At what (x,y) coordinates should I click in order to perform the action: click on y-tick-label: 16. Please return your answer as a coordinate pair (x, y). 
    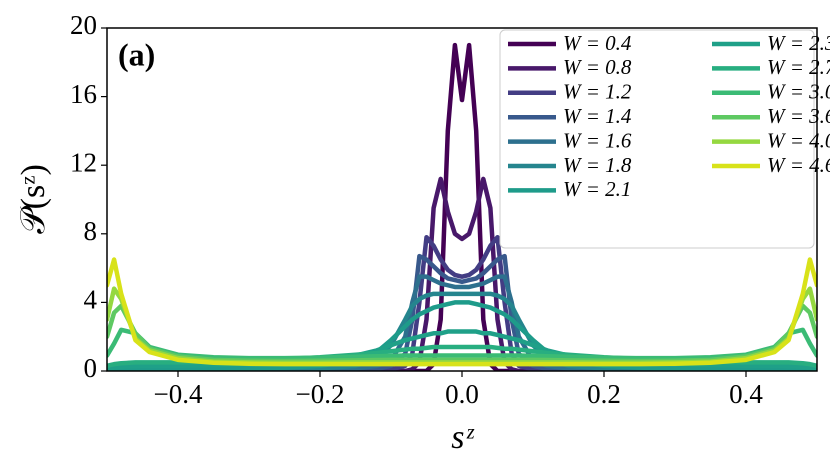
    Looking at the image, I should click on (83, 94).